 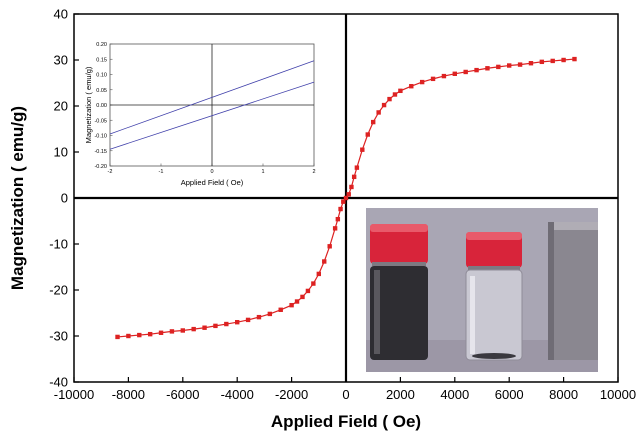 I want to click on inset-y-axis-title: Magnetization ( emu/g), so click(x=88, y=104).